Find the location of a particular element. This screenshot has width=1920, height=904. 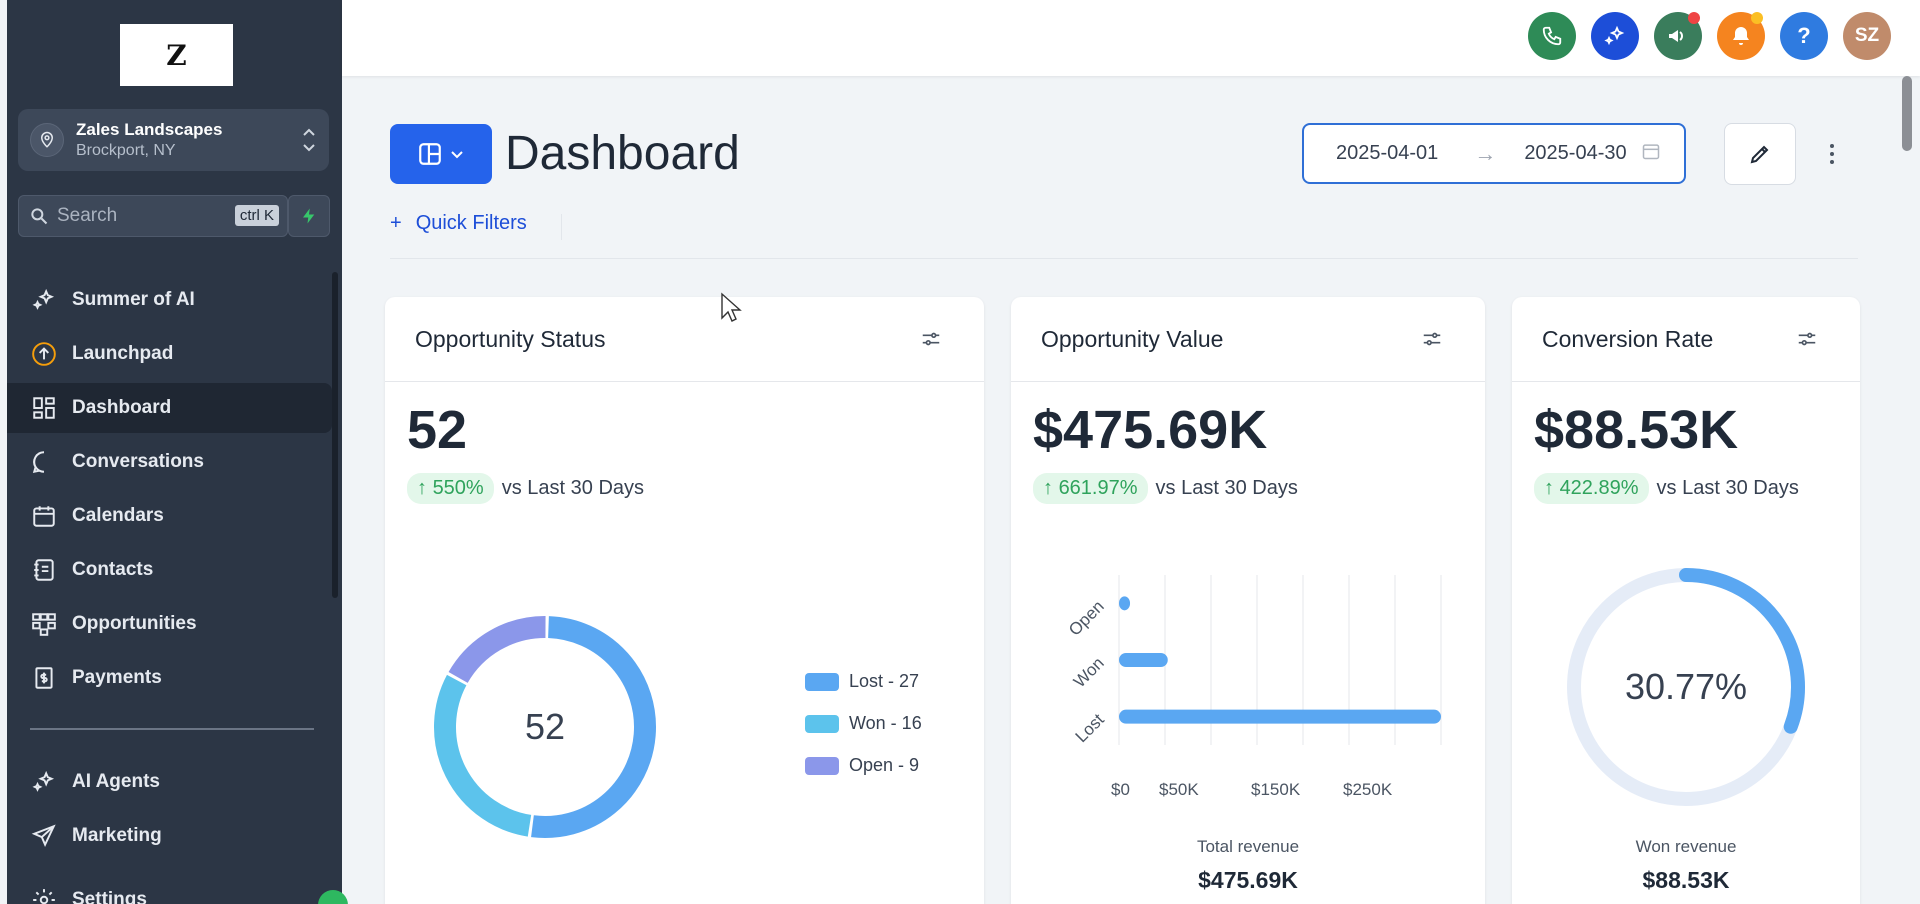

sidebar-scrollbar is located at coordinates (335, 435).